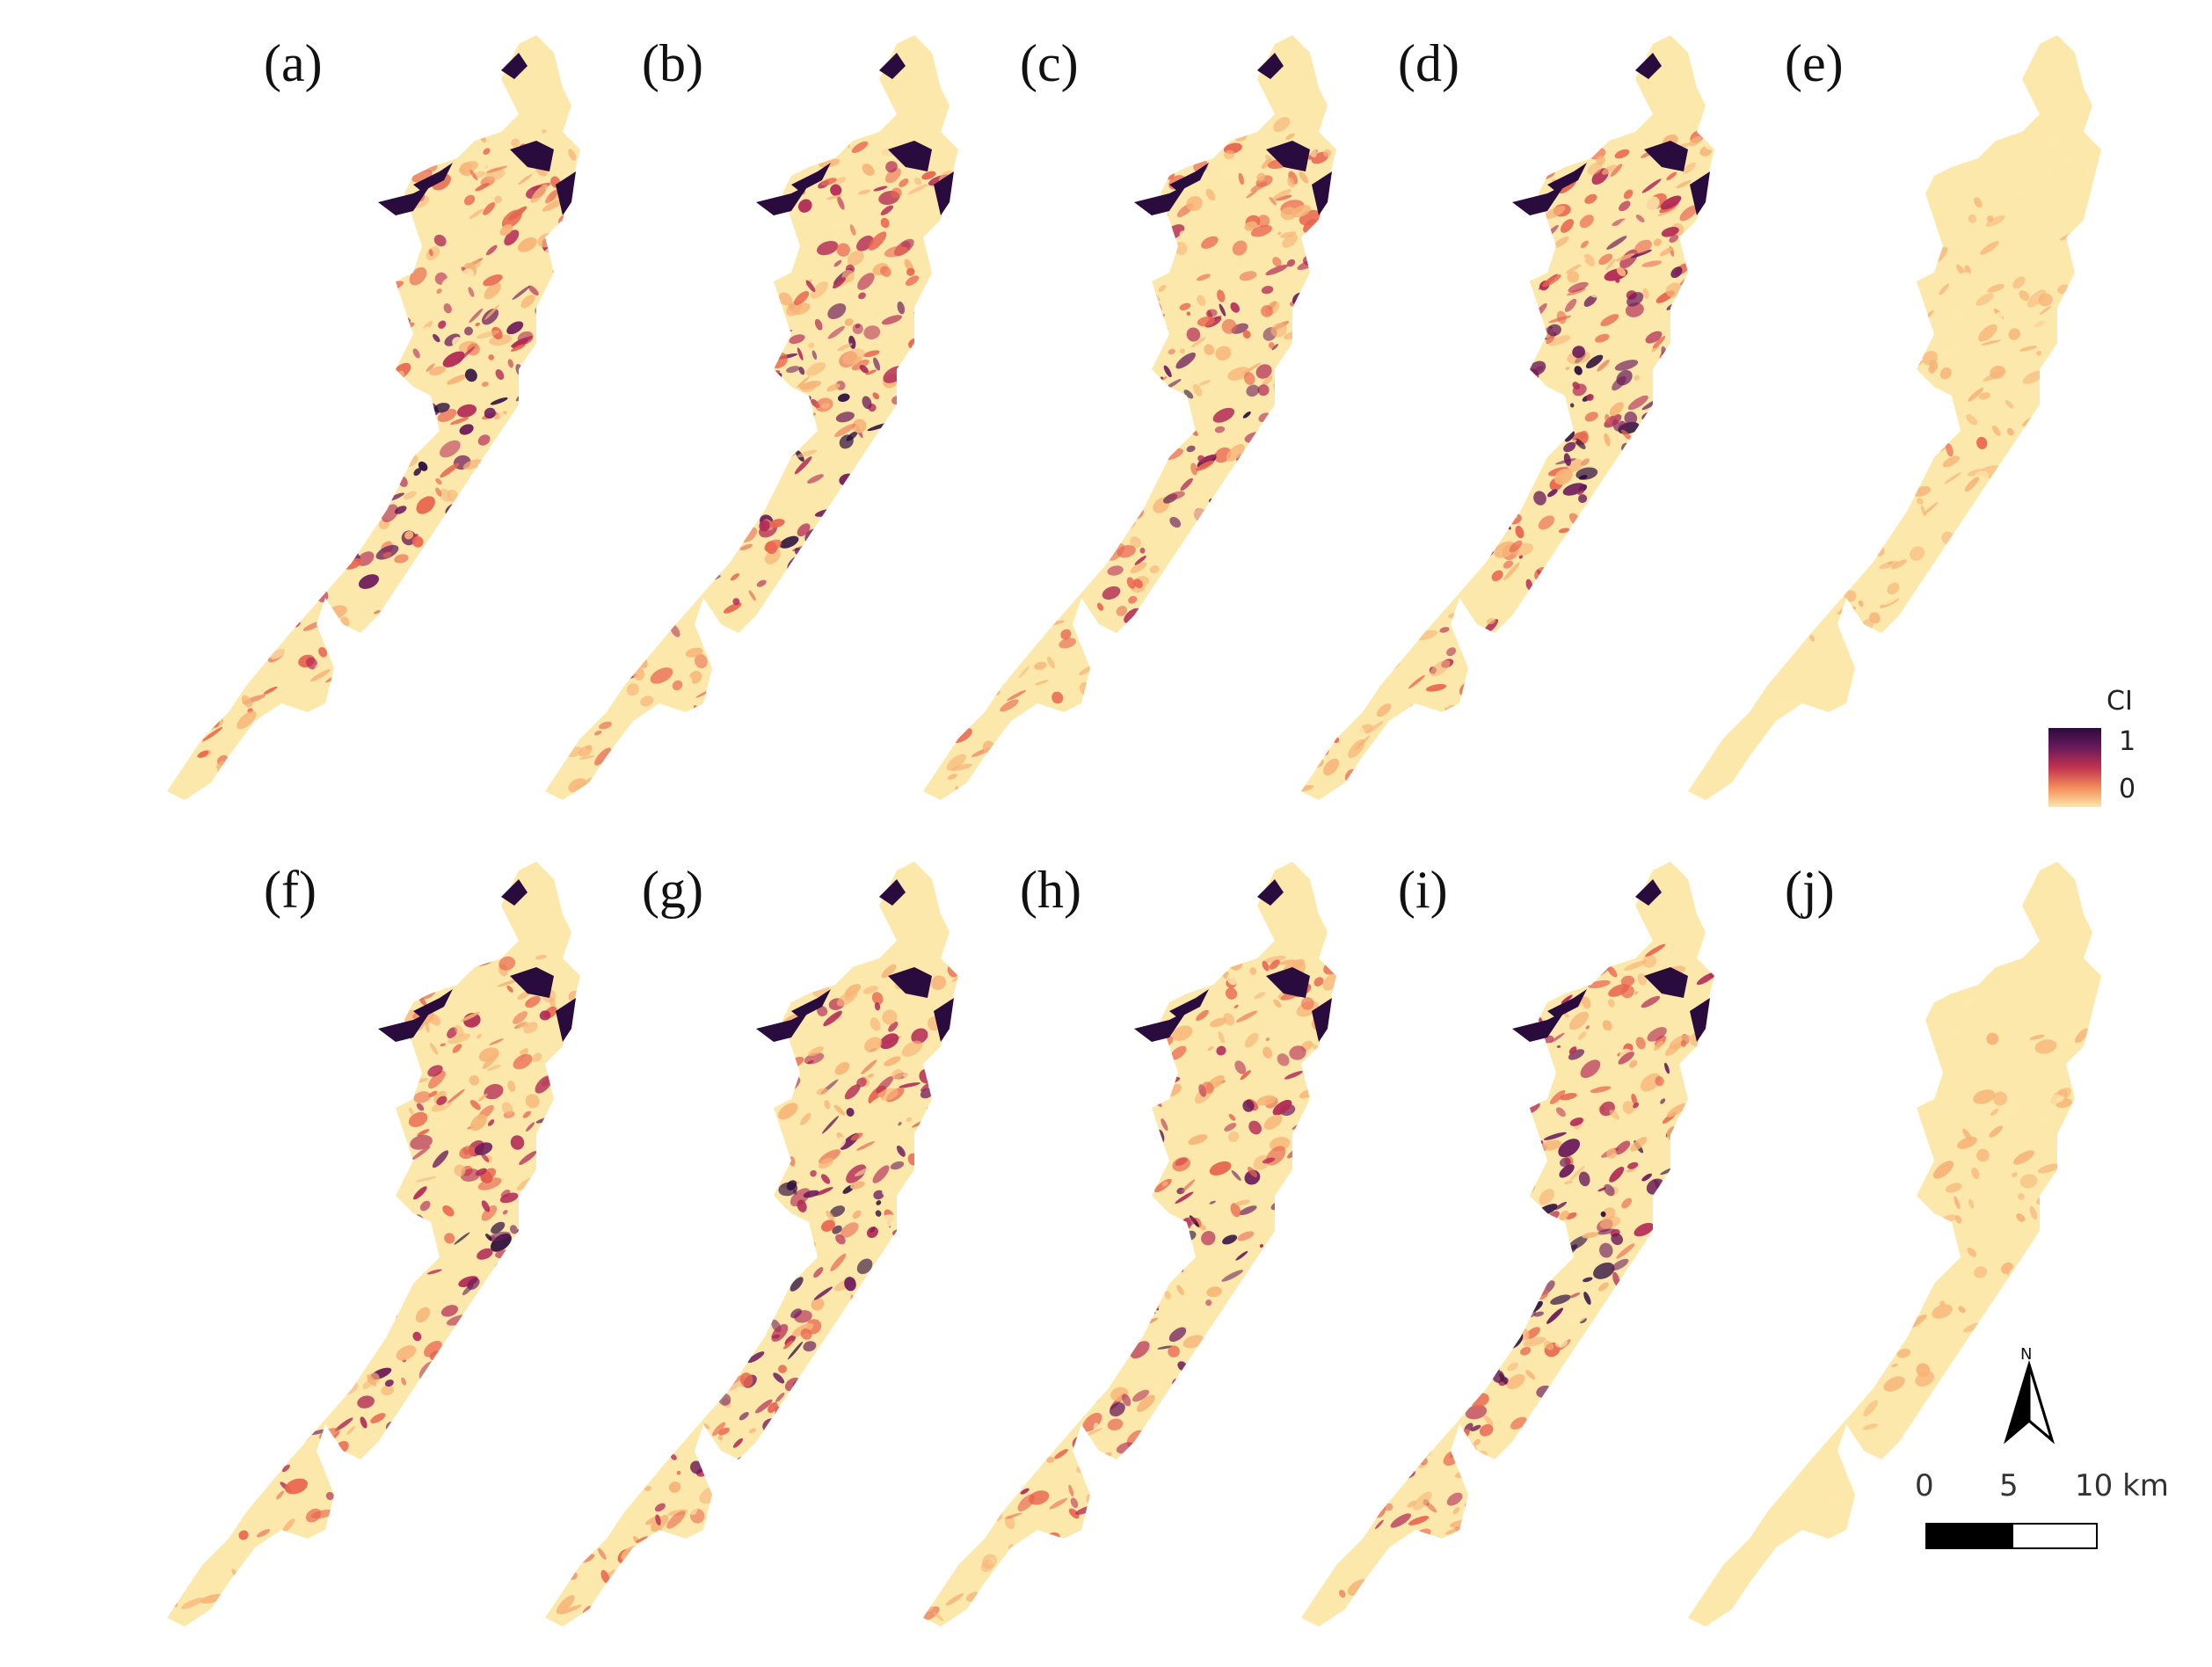 This screenshot has width=2212, height=1667. Describe the element at coordinates (369, 1239) in the screenshot. I see `map-panel-f: (f)` at that location.